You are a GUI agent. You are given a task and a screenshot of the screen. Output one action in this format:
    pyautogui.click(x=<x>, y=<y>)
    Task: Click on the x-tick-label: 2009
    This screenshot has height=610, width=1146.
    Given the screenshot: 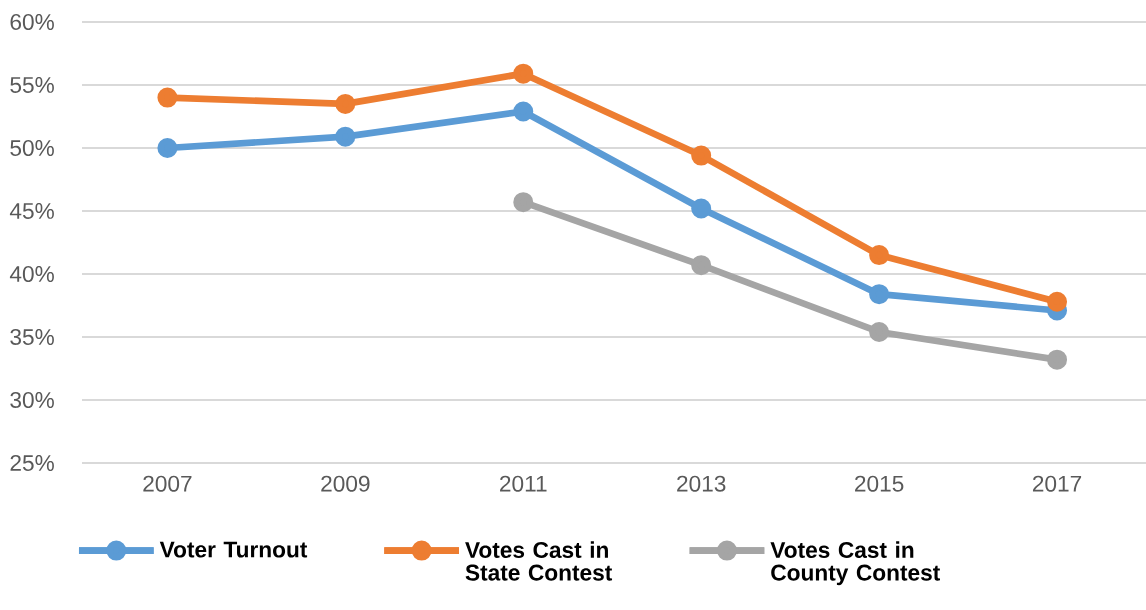 What is the action you would take?
    pyautogui.click(x=345, y=483)
    